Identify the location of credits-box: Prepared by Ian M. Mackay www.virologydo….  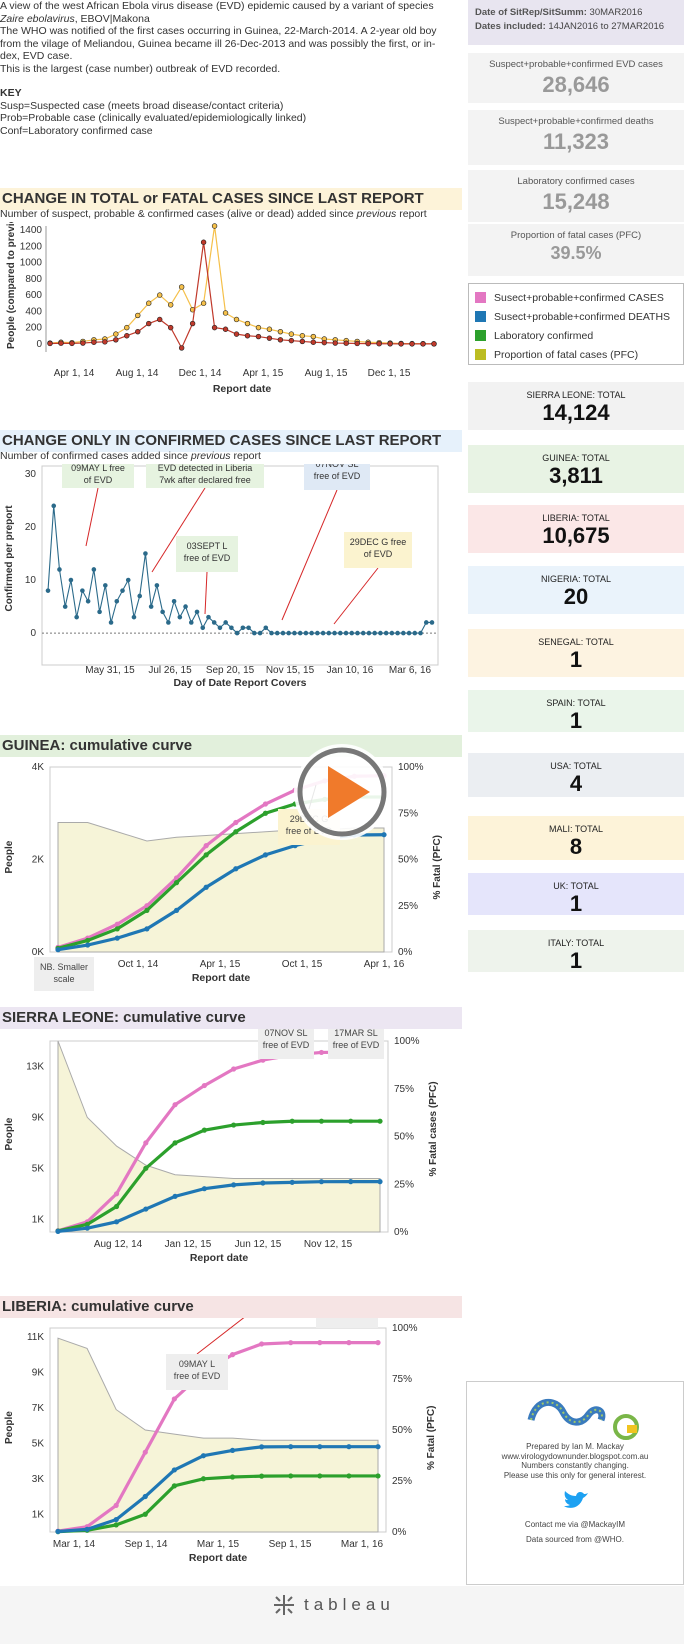
(575, 1483).